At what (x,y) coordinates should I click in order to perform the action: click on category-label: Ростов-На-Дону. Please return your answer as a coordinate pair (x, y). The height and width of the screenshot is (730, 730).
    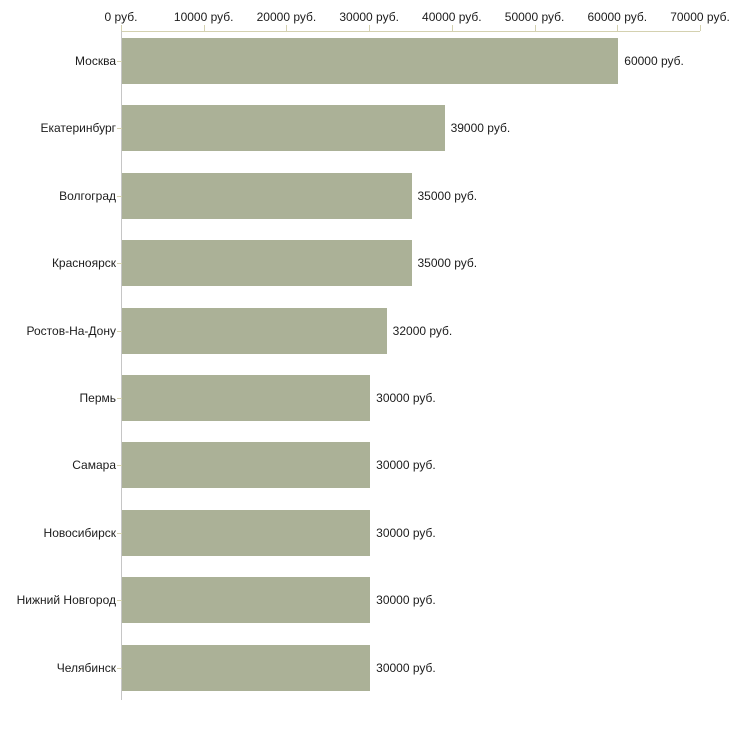
    Looking at the image, I should click on (71, 330).